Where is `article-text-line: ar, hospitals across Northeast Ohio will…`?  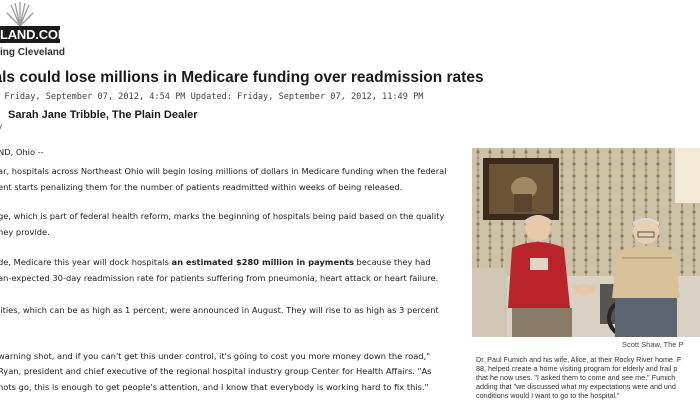 article-text-line: ar, hospitals across Northeast Ohio will… is located at coordinates (223, 171).